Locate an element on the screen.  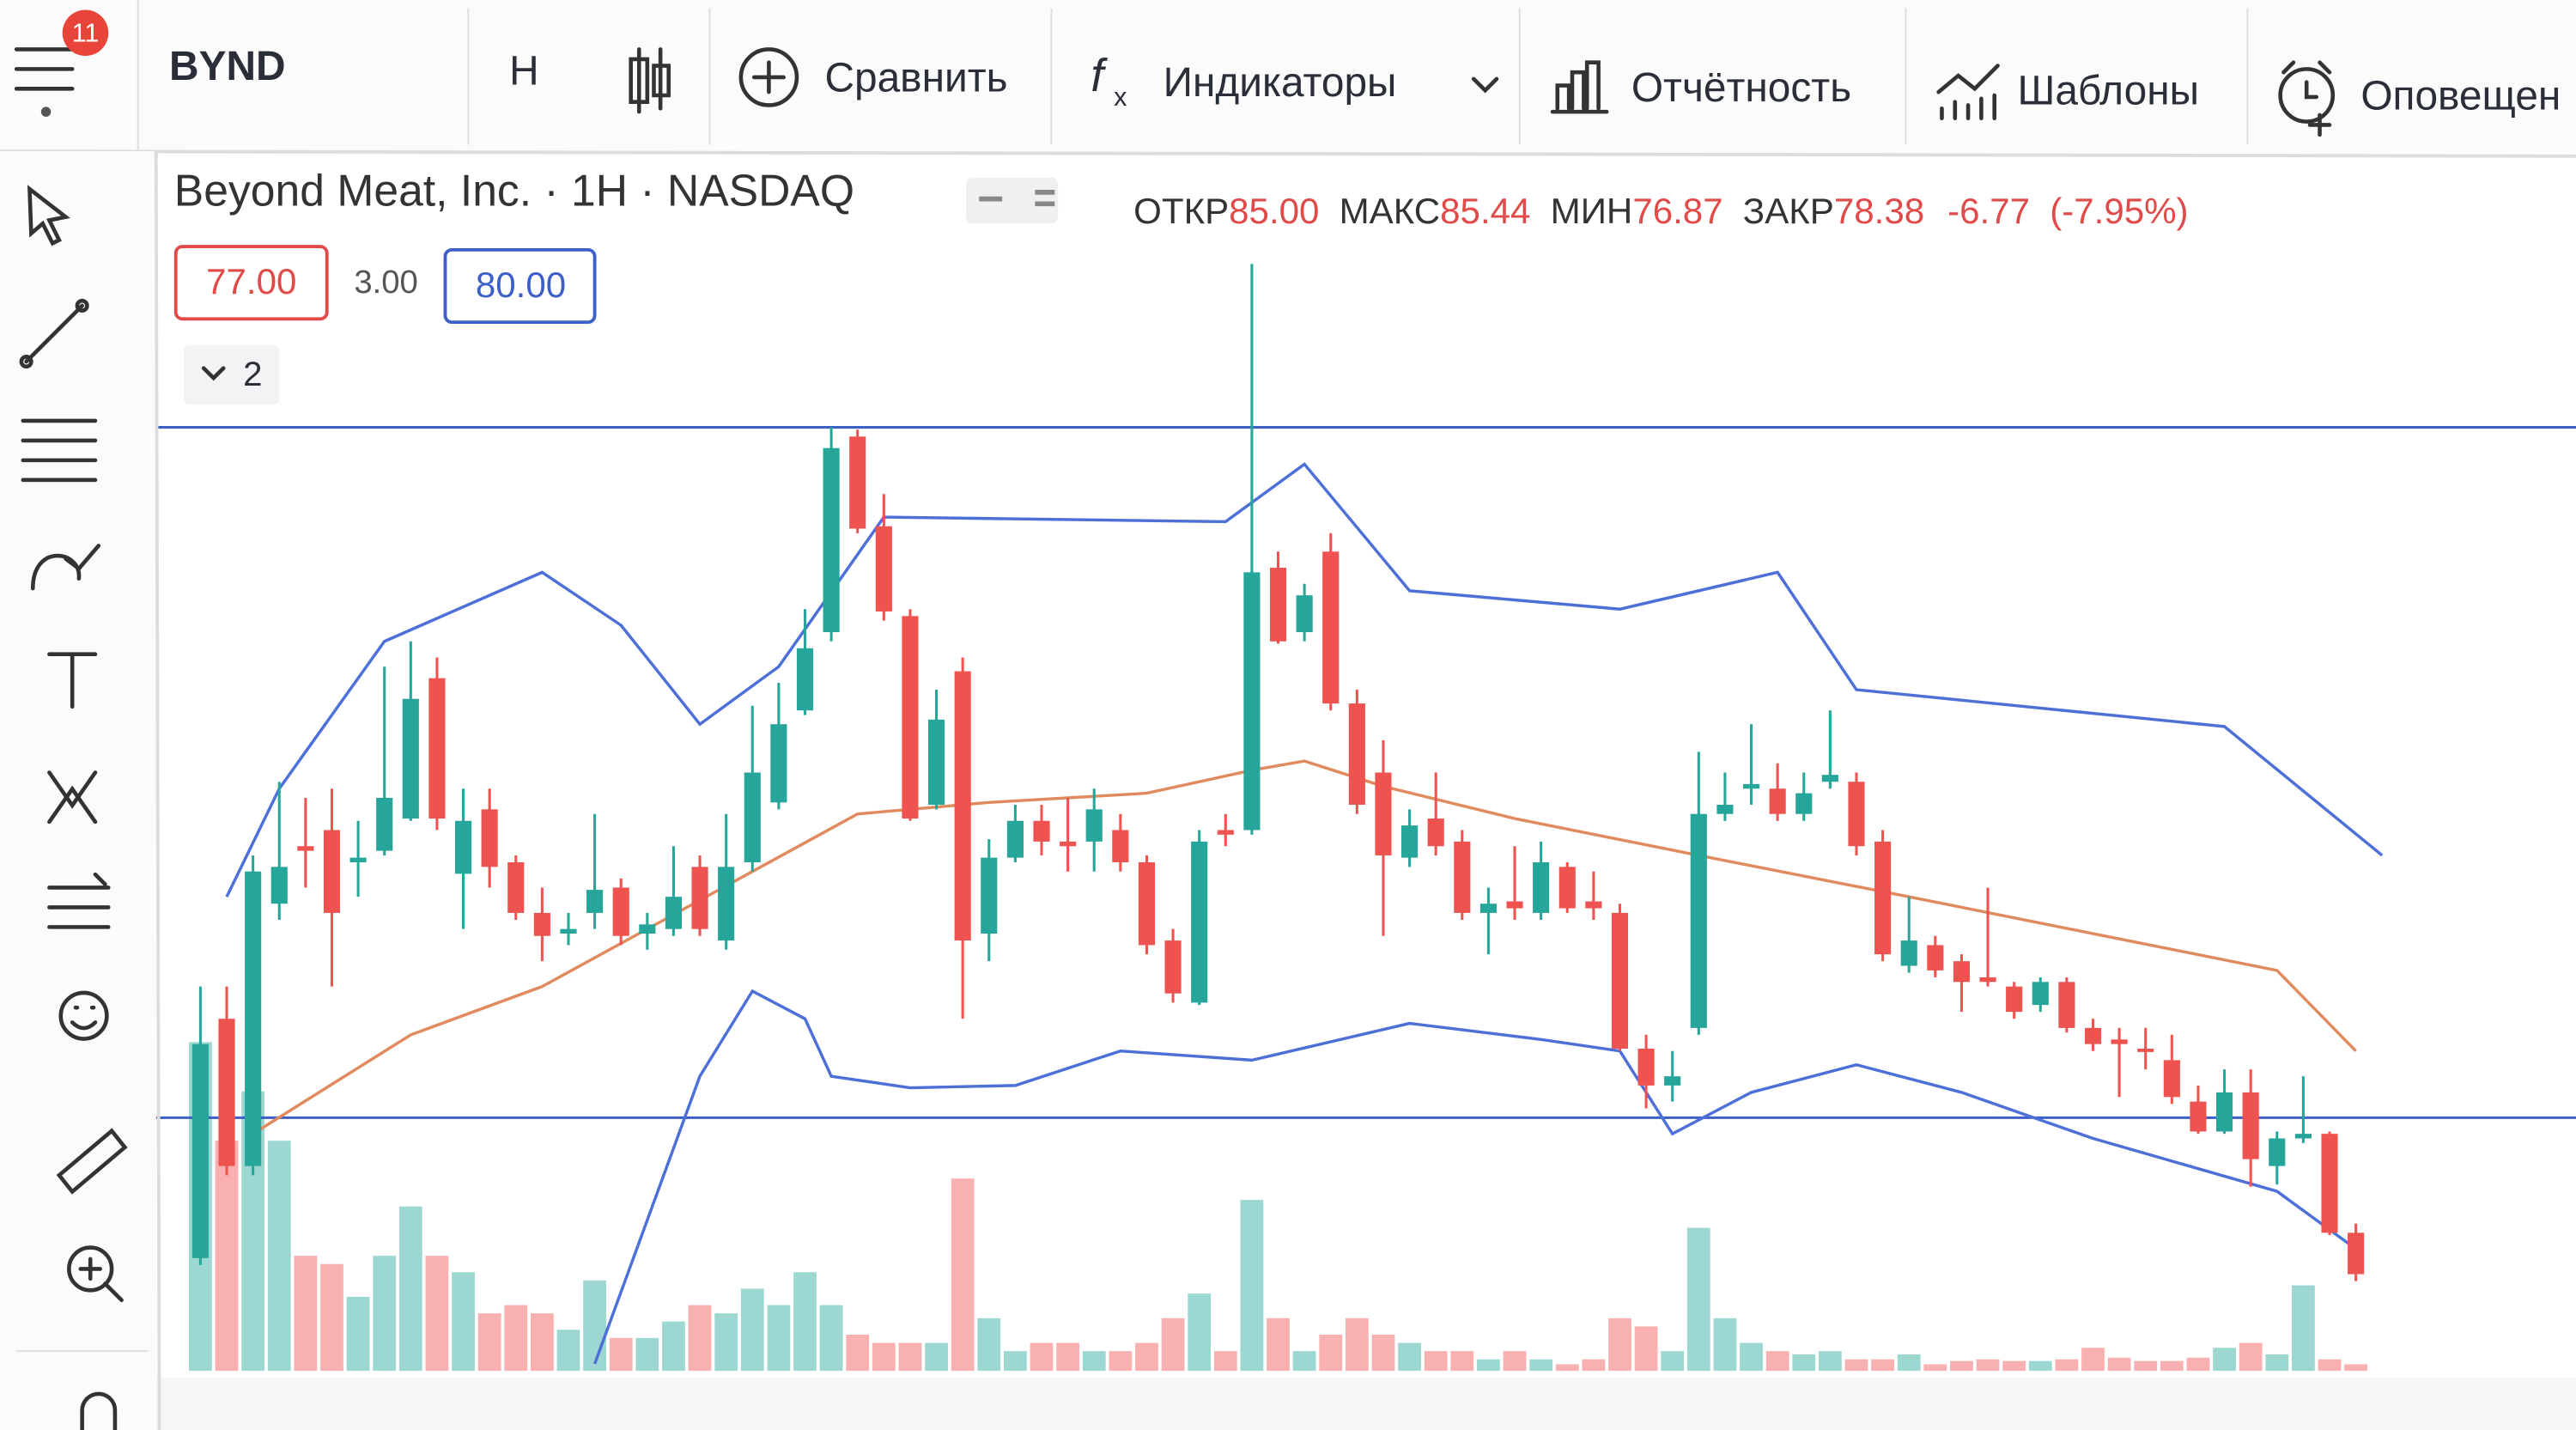
symbol: BYND is located at coordinates (228, 66).